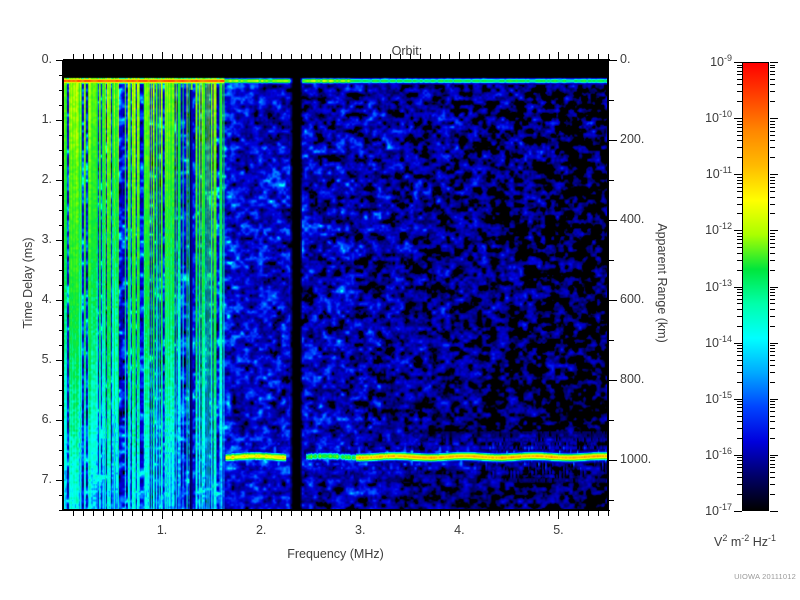 The width and height of the screenshot is (800, 600). I want to click on colorbar-tick-label: 10-9, so click(700, 61).